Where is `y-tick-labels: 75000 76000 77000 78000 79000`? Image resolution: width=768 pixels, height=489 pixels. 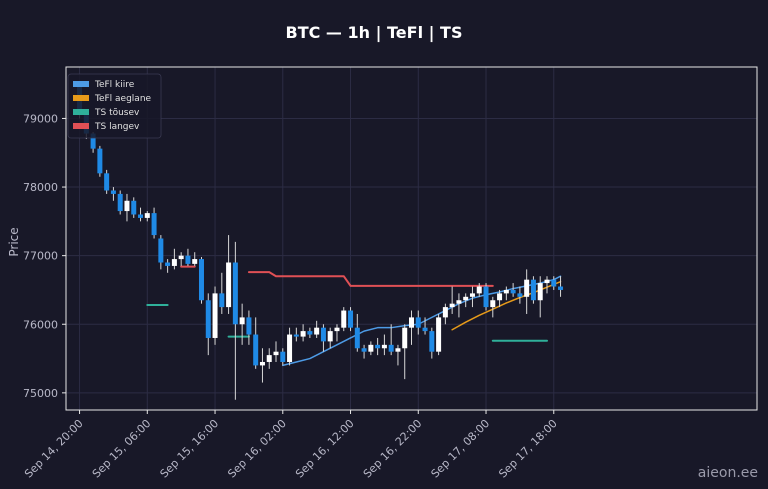 y-tick-labels: 75000 76000 77000 78000 79000 is located at coordinates (44, 256).